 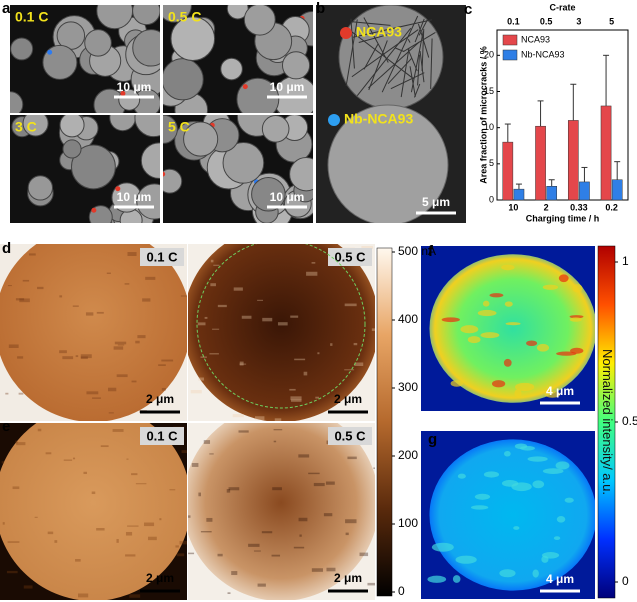 What do you see at coordinates (489, 127) in the screenshot?
I see `y-tick-label: 10` at bounding box center [489, 127].